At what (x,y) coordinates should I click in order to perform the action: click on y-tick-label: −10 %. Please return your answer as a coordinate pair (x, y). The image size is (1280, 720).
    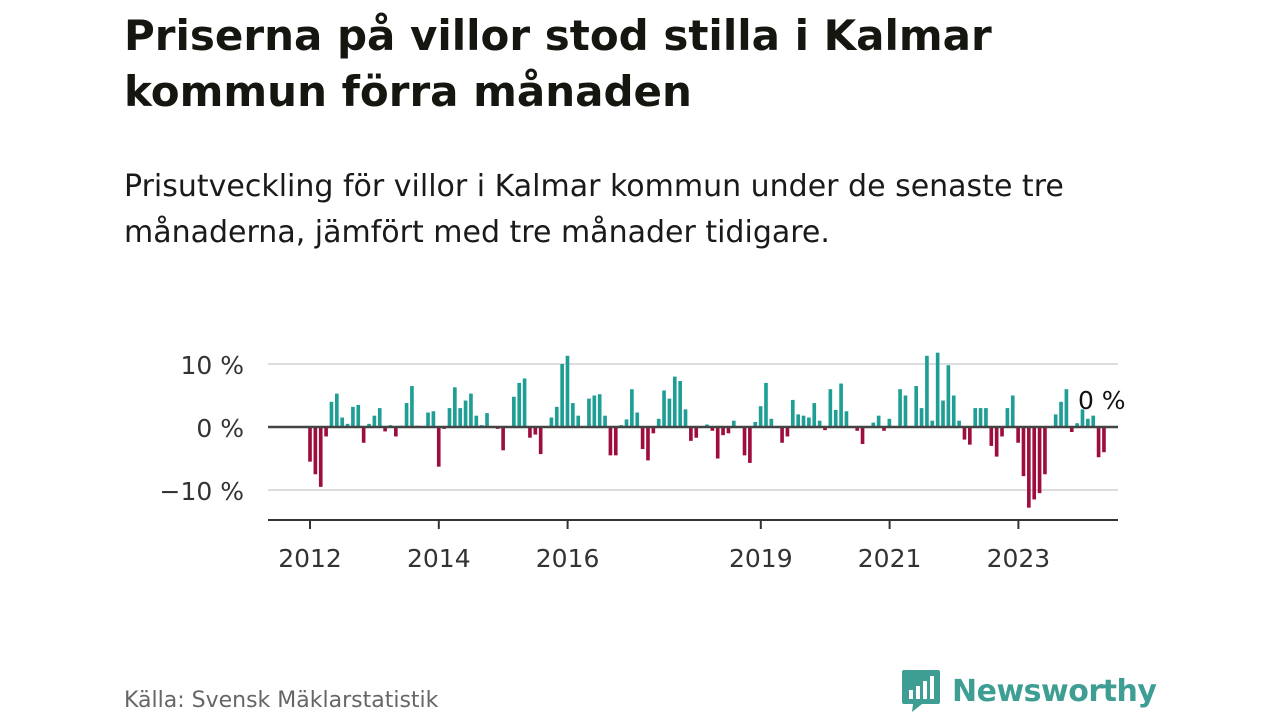
    Looking at the image, I should click on (202, 491).